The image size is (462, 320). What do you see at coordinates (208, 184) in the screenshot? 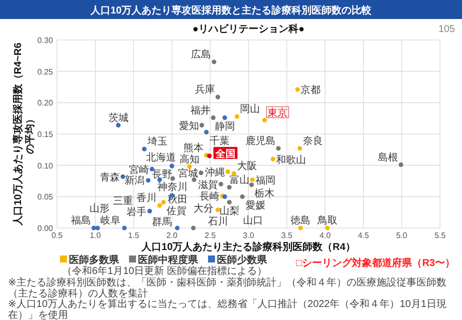
I see `annotation: 滋賀` at bounding box center [208, 184].